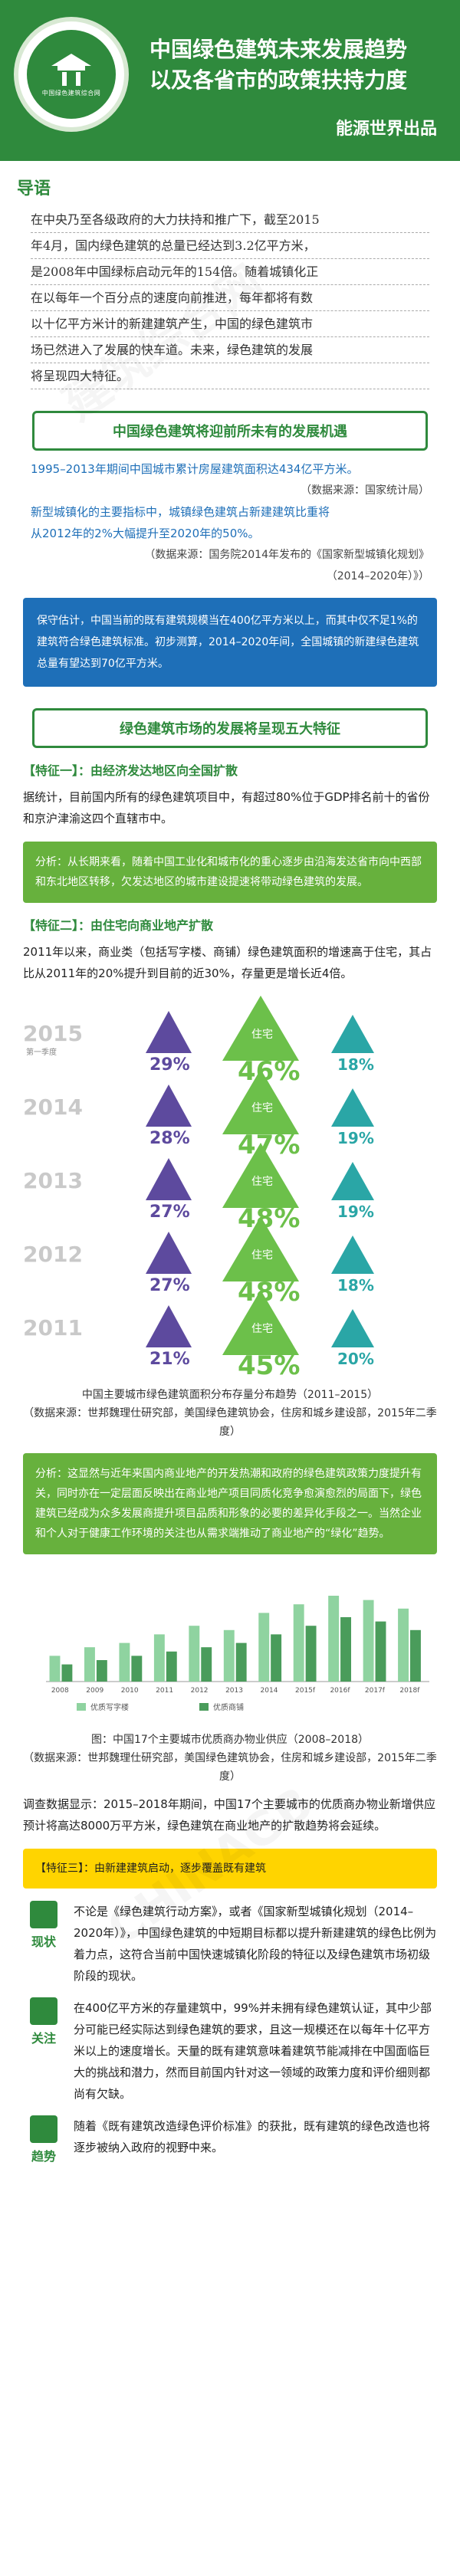  I want to click on trends-banner: 绿色建筑市场的发展将呈现五大特征, so click(230, 728).